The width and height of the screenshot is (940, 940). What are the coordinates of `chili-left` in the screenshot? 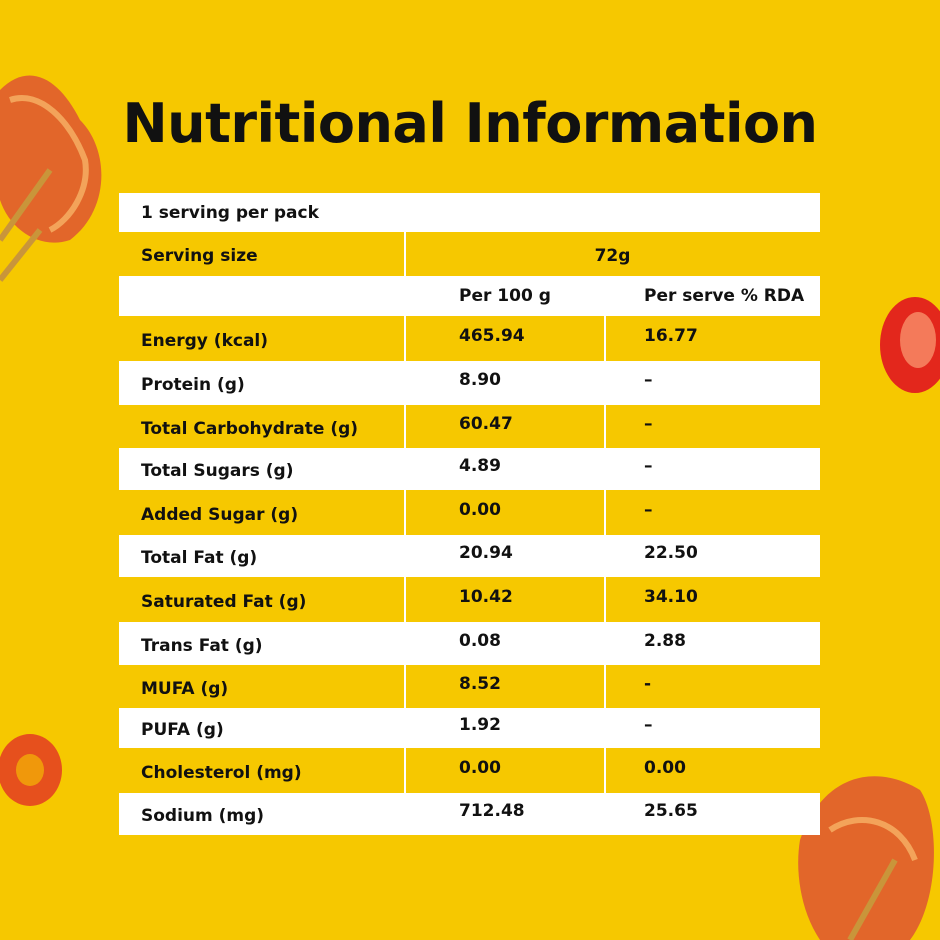 It's located at (31, 770).